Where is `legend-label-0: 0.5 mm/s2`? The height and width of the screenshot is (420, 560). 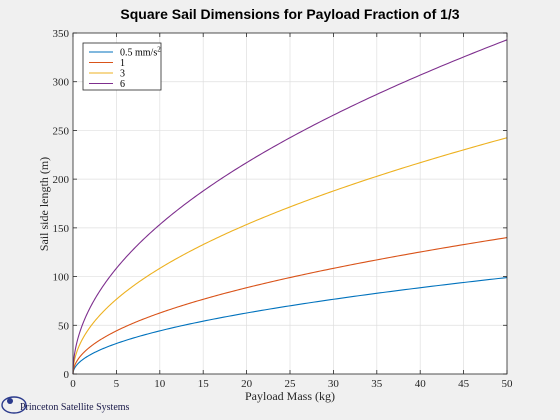
legend-label-0: 0.5 mm/s2 is located at coordinates (140, 52).